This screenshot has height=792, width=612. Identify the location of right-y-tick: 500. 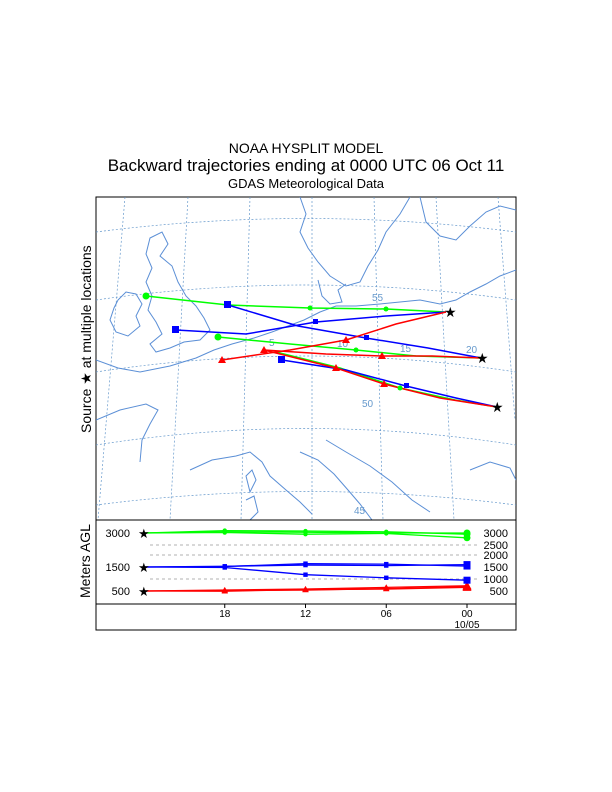
(499, 592).